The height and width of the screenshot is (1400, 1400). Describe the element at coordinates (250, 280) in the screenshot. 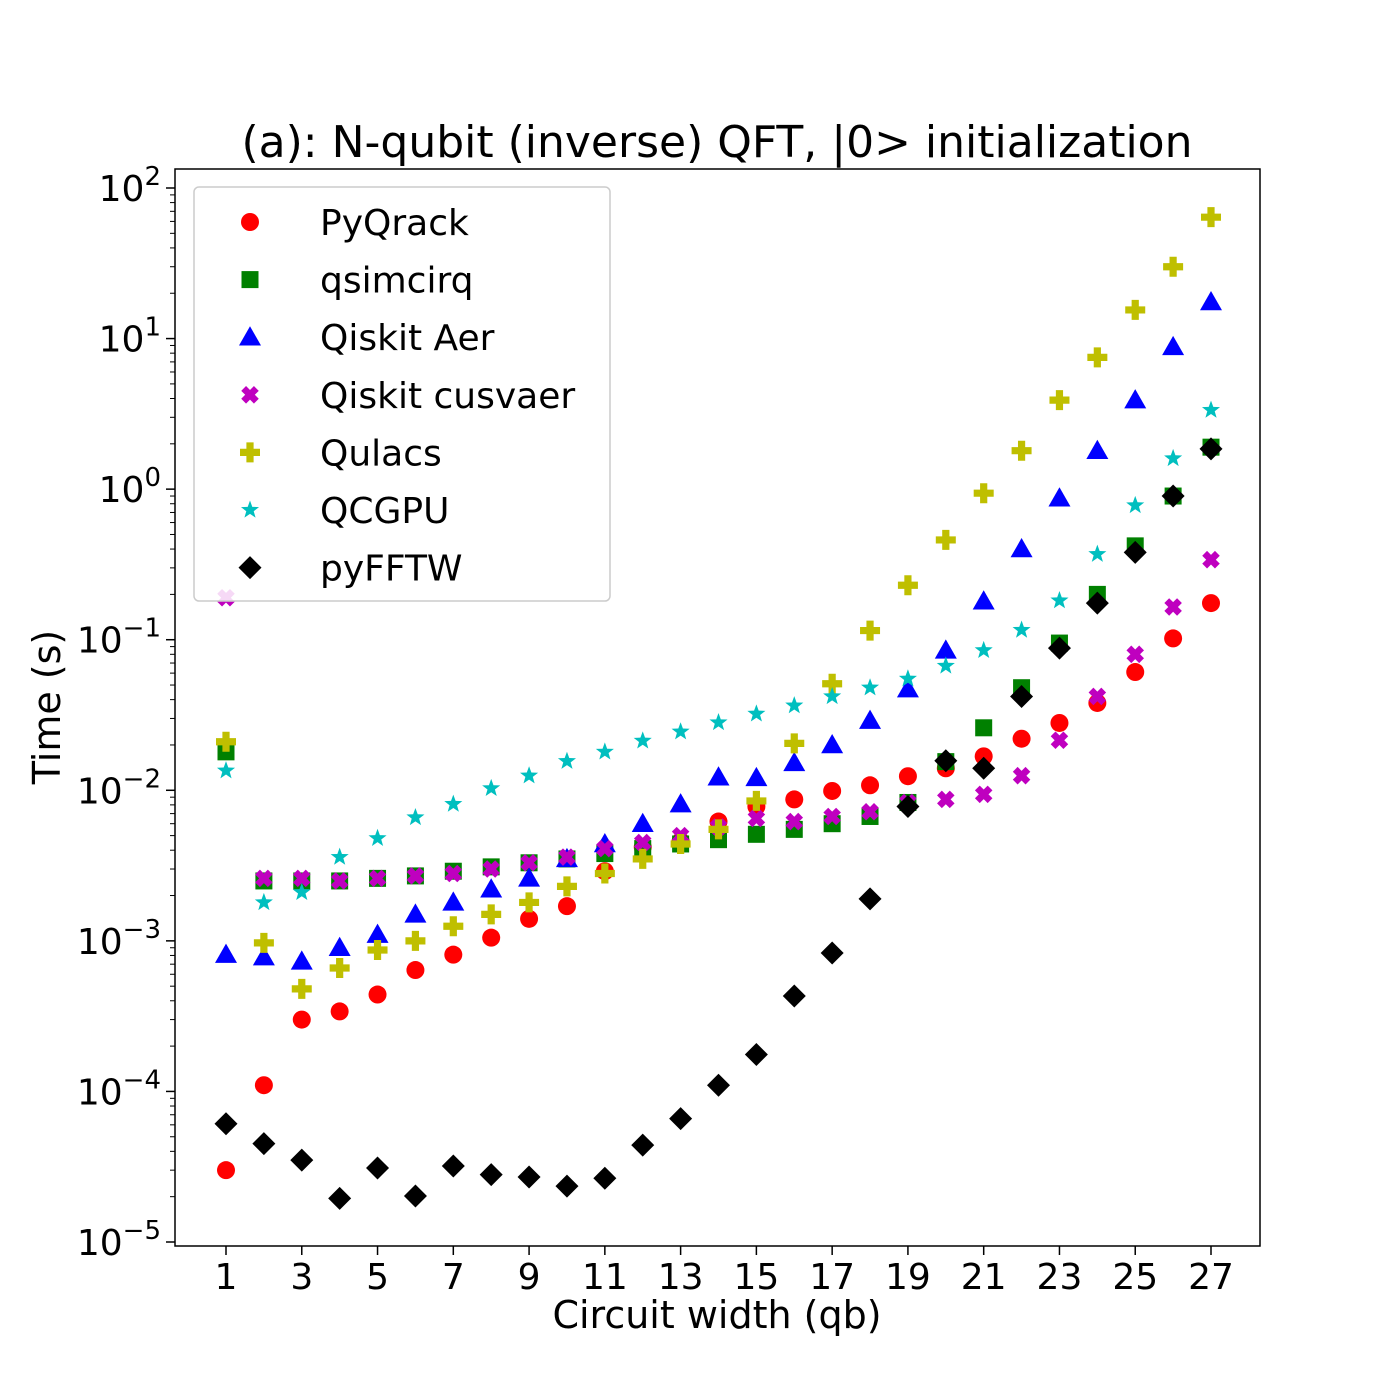

I see `legend-marker-qsimcirq` at that location.